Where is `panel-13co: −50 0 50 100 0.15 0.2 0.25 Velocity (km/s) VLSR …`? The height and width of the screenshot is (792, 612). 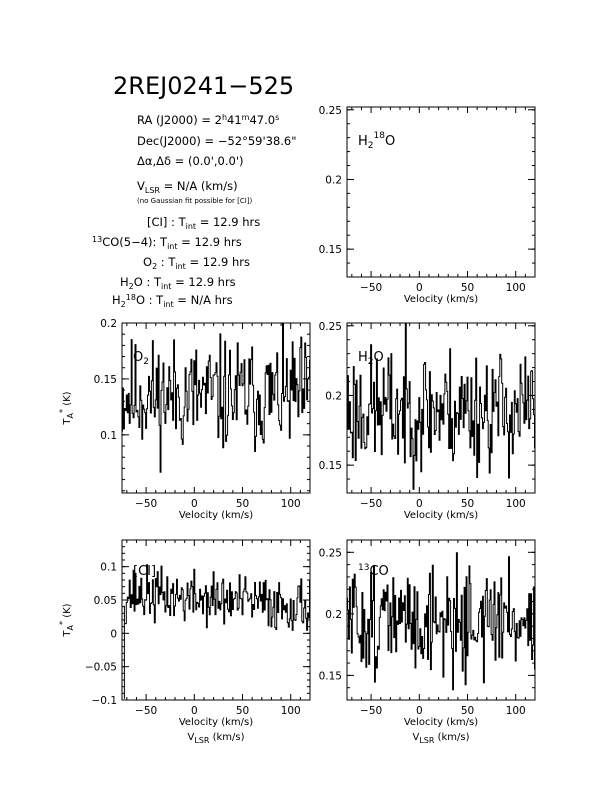
panel-13co: −50 0 50 100 0.15 0.2 0.25 Velocity (km/s) VLSR … is located at coordinates (427, 642).